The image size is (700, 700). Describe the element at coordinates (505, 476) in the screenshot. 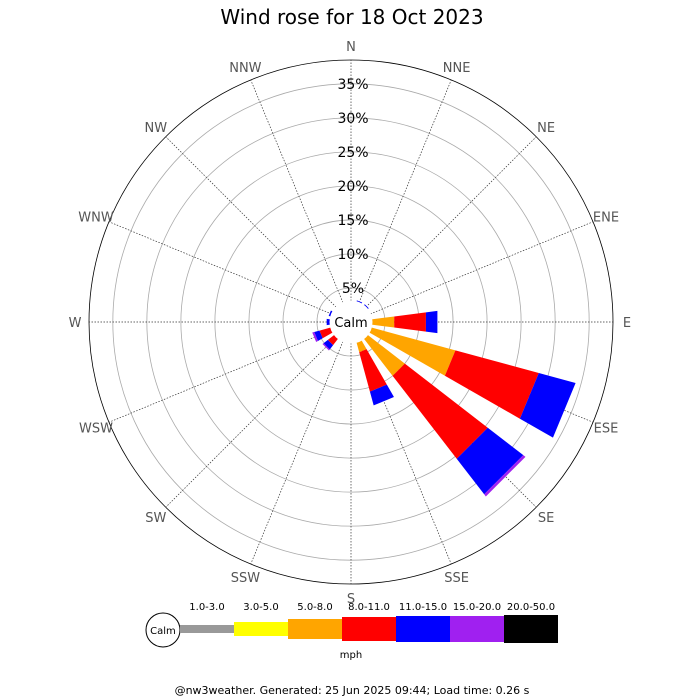

I see `petal-SE-15.0-20.0` at that location.